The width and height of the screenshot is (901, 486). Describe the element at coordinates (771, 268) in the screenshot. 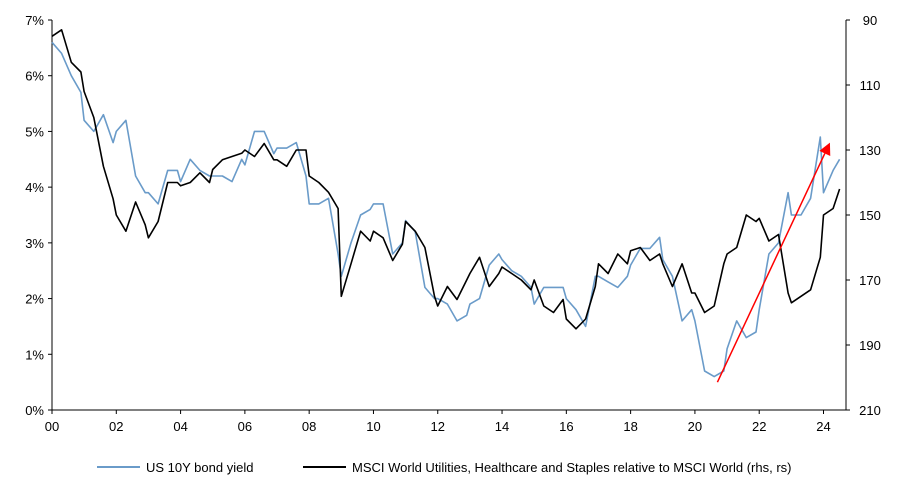

I see `trend-arrow-line` at that location.